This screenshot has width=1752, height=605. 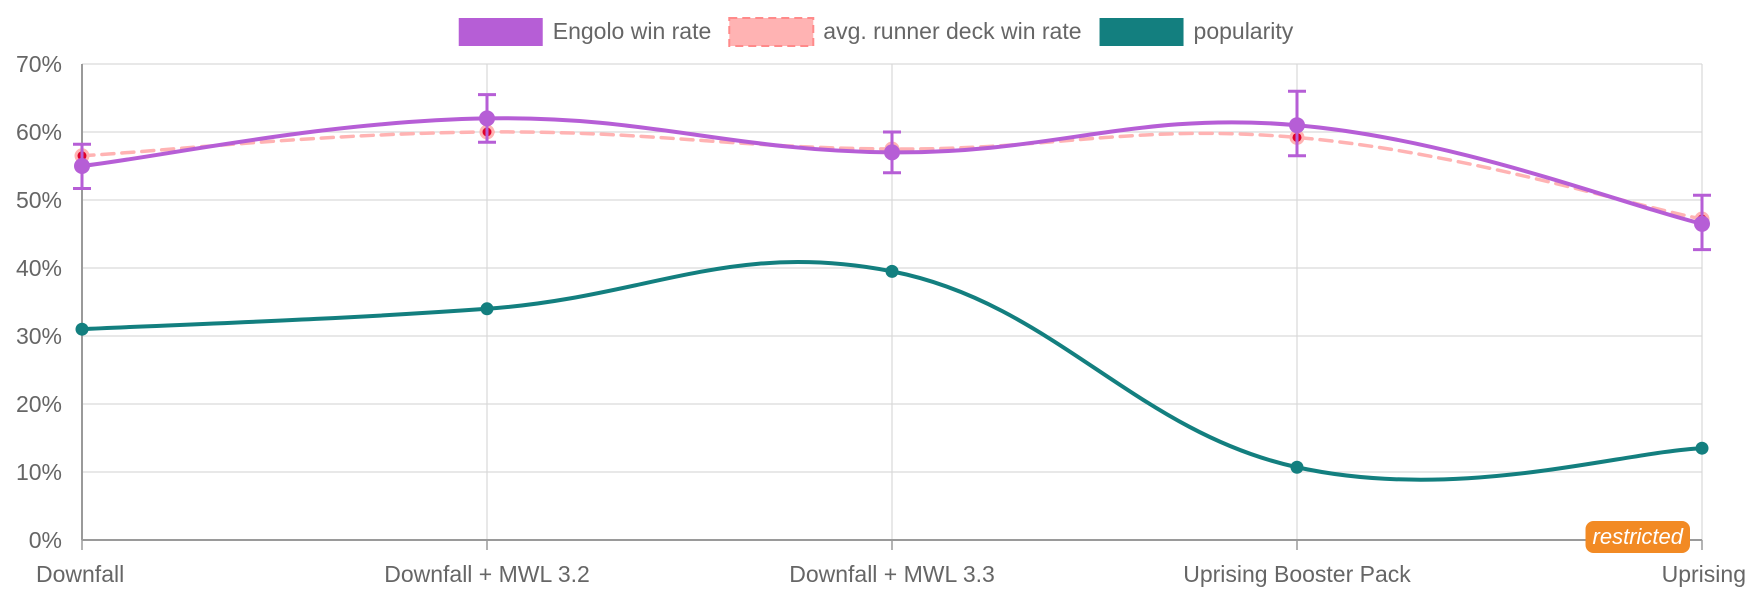 What do you see at coordinates (632, 31) in the screenshot?
I see `legend-label: Engolo win rate` at bounding box center [632, 31].